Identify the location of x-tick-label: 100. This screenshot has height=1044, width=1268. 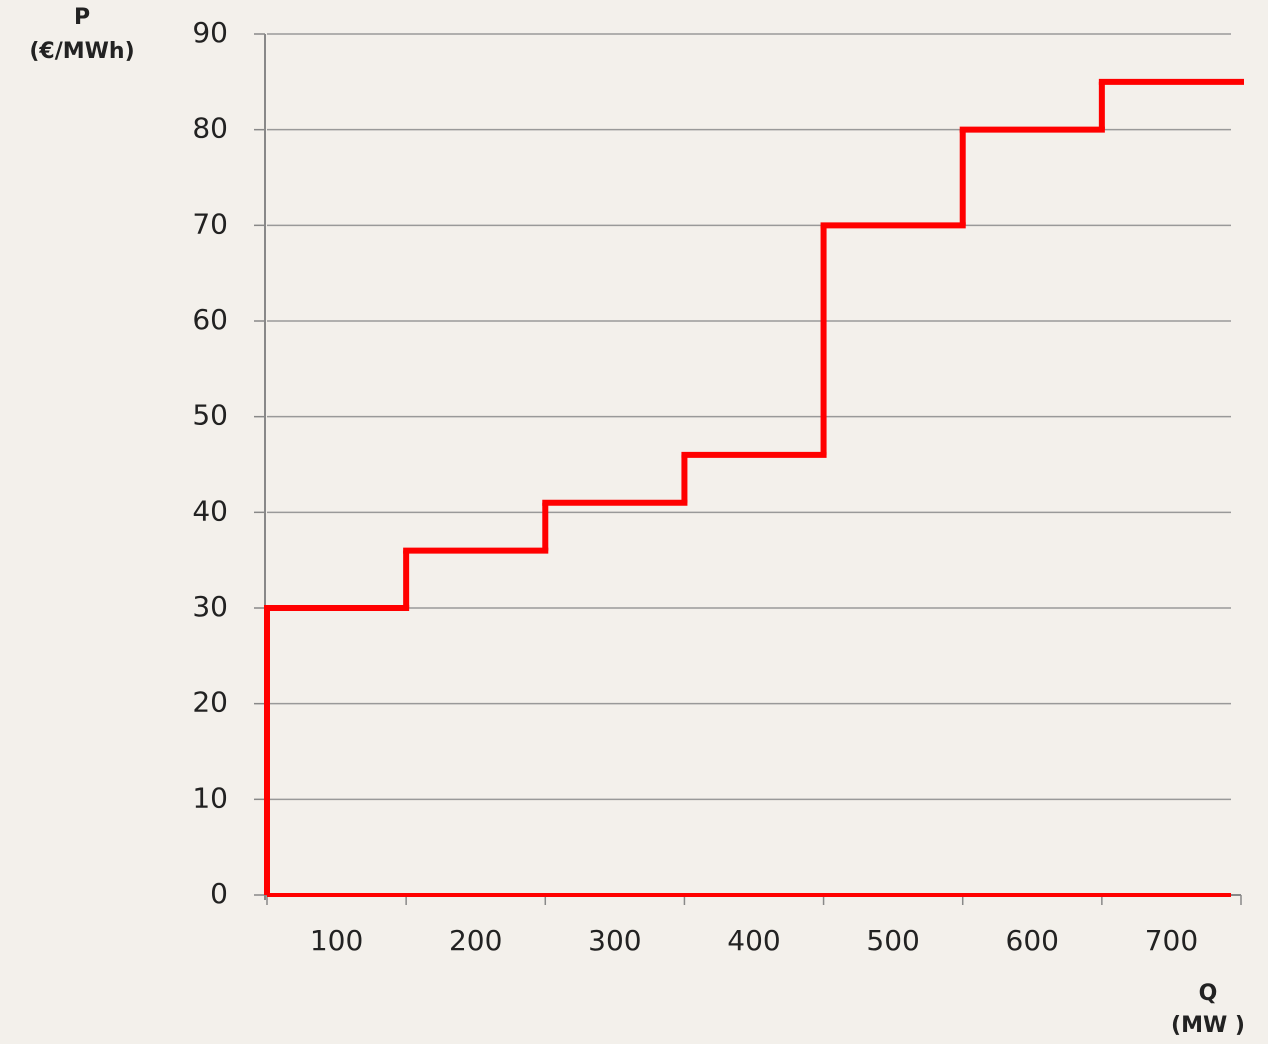
(336, 940).